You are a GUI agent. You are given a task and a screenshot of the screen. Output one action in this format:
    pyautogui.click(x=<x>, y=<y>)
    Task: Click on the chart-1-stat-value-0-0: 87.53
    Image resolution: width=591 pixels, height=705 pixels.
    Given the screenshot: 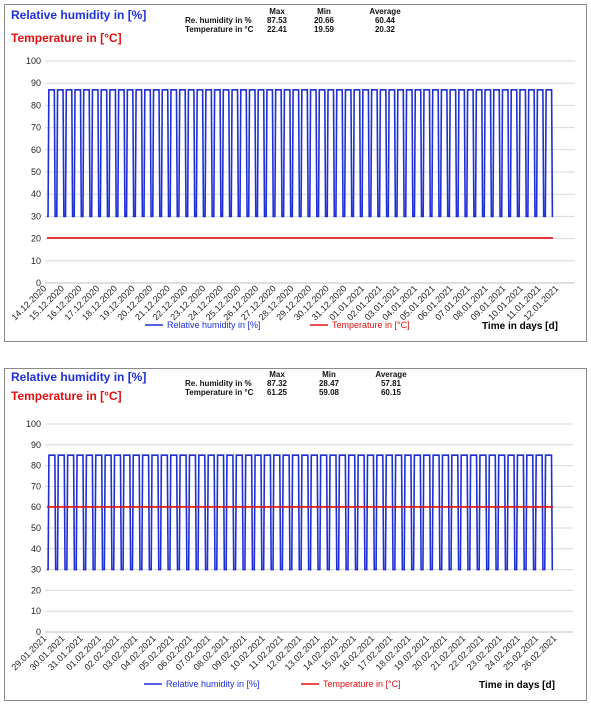 What is the action you would take?
    pyautogui.click(x=277, y=20)
    